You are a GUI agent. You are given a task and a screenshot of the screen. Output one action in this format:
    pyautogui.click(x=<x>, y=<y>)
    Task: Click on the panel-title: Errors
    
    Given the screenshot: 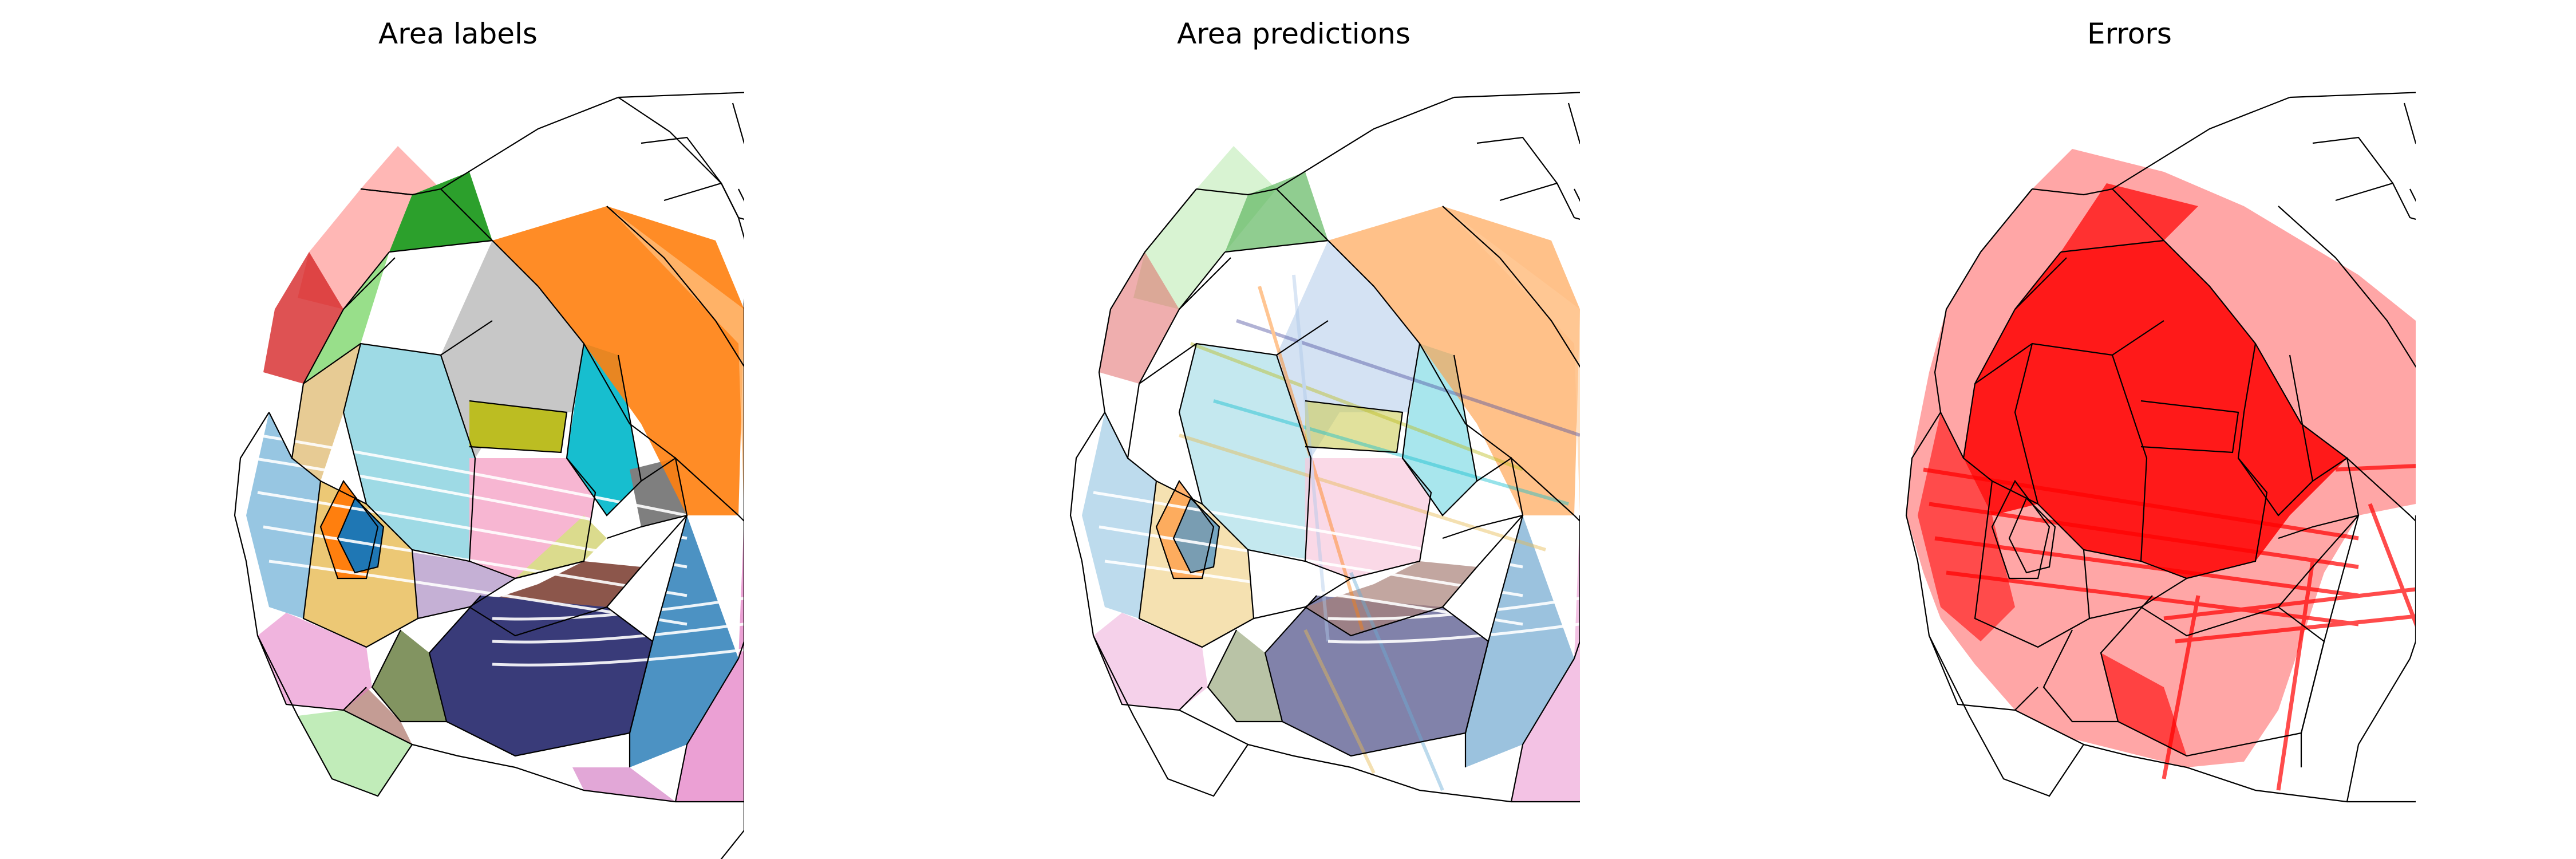 What is the action you would take?
    pyautogui.click(x=2129, y=33)
    